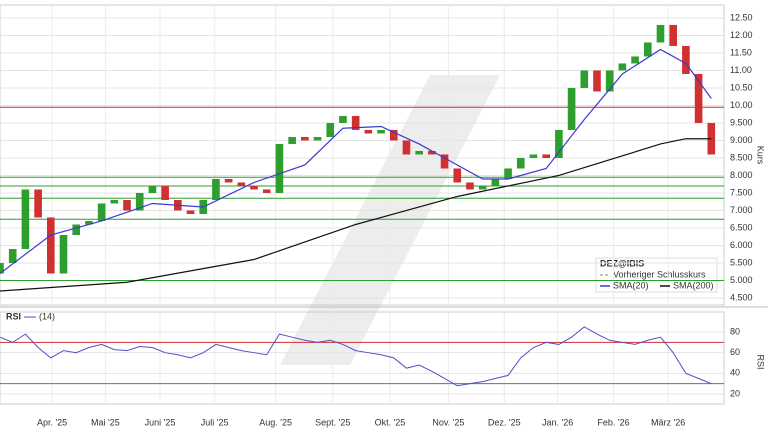 This screenshot has height=432, width=768. What do you see at coordinates (741, 87) in the screenshot?
I see `y-tick-label: 10.50` at bounding box center [741, 87].